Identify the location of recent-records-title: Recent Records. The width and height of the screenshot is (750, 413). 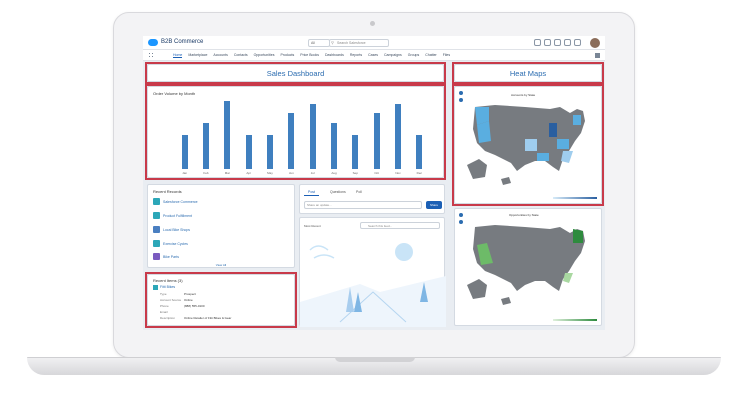
(167, 191).